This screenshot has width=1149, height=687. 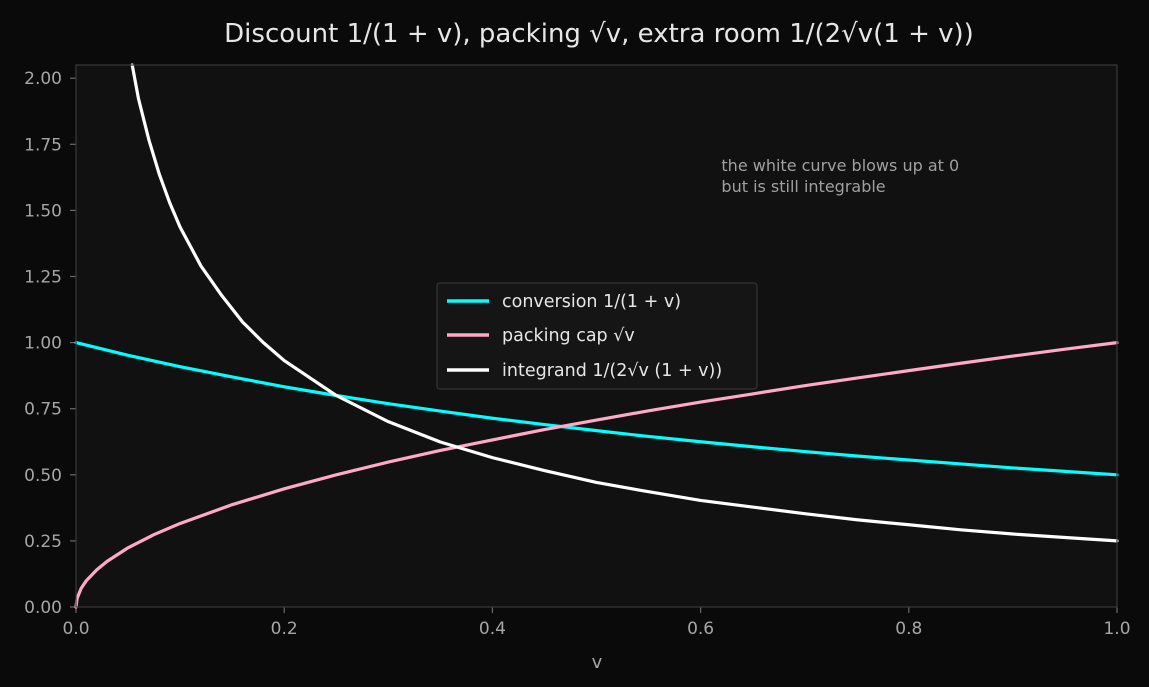 What do you see at coordinates (596, 623) in the screenshot?
I see `x-axis: 0.0 0.2 0.4 0.6 0.8 1.0` at bounding box center [596, 623].